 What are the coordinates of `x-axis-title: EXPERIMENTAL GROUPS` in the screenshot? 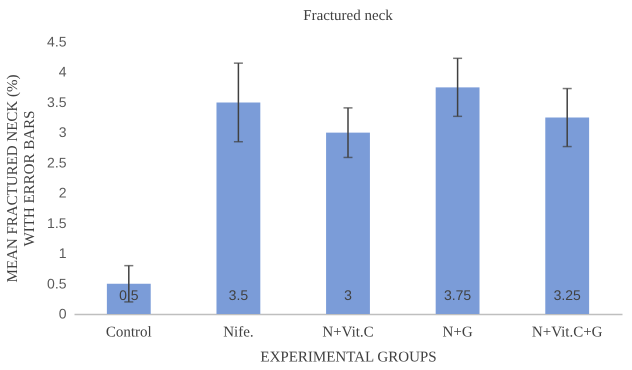 It's located at (348, 358).